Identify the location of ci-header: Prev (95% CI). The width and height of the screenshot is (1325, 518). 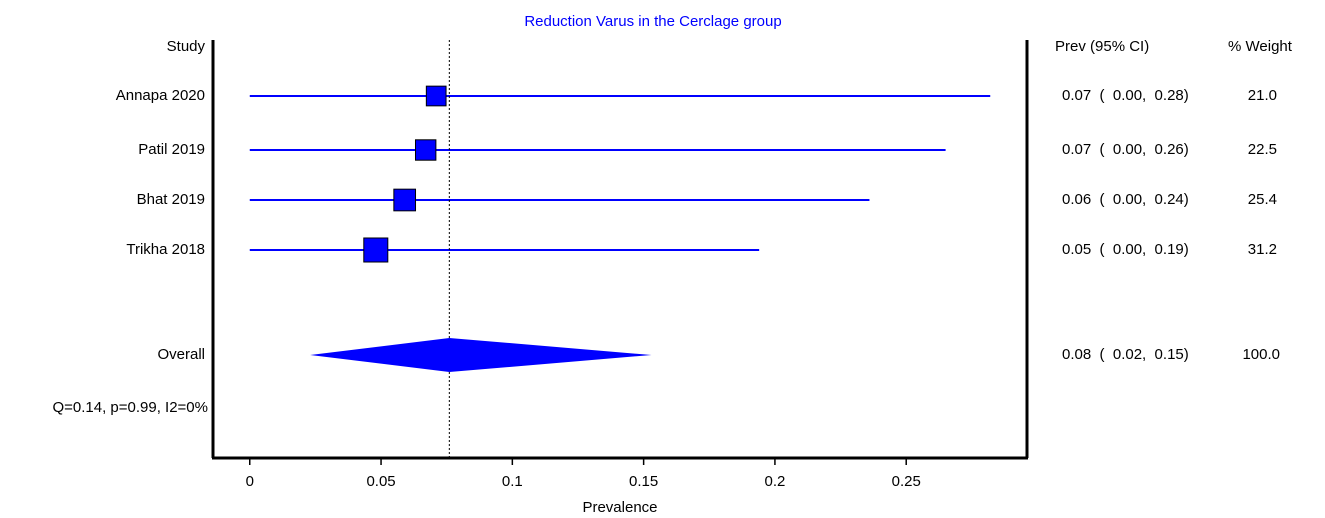
(1102, 46).